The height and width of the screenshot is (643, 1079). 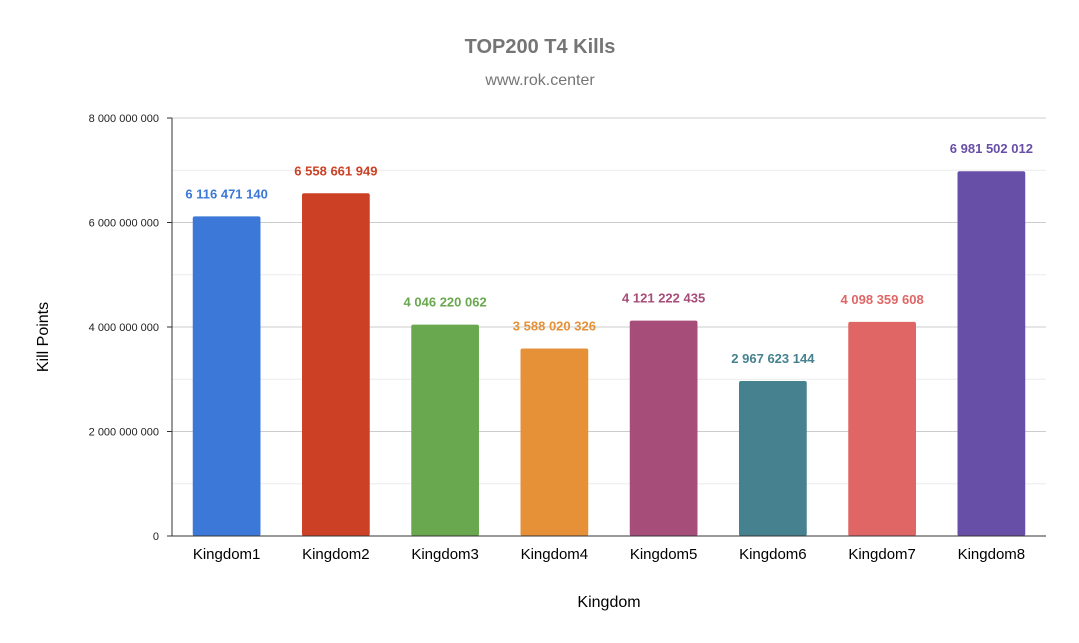 What do you see at coordinates (664, 554) in the screenshot?
I see `x-tick-label: Kingdom5` at bounding box center [664, 554].